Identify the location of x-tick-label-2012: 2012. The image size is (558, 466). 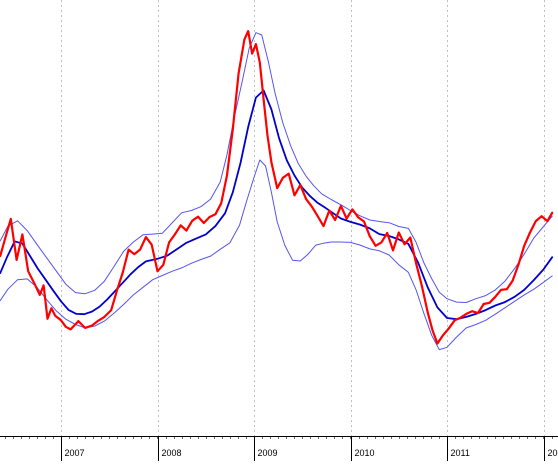
(553, 453).